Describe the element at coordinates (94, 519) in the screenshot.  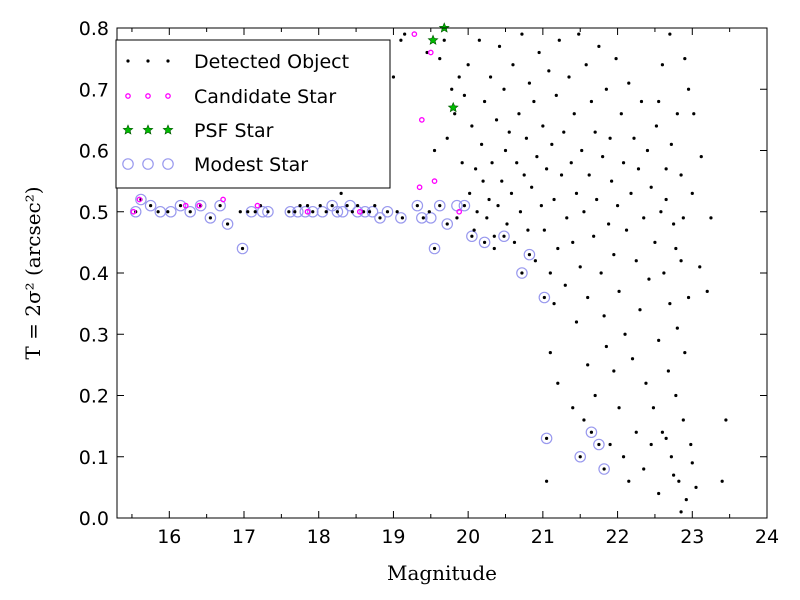
I see `y-tick-label: 0.0` at that location.